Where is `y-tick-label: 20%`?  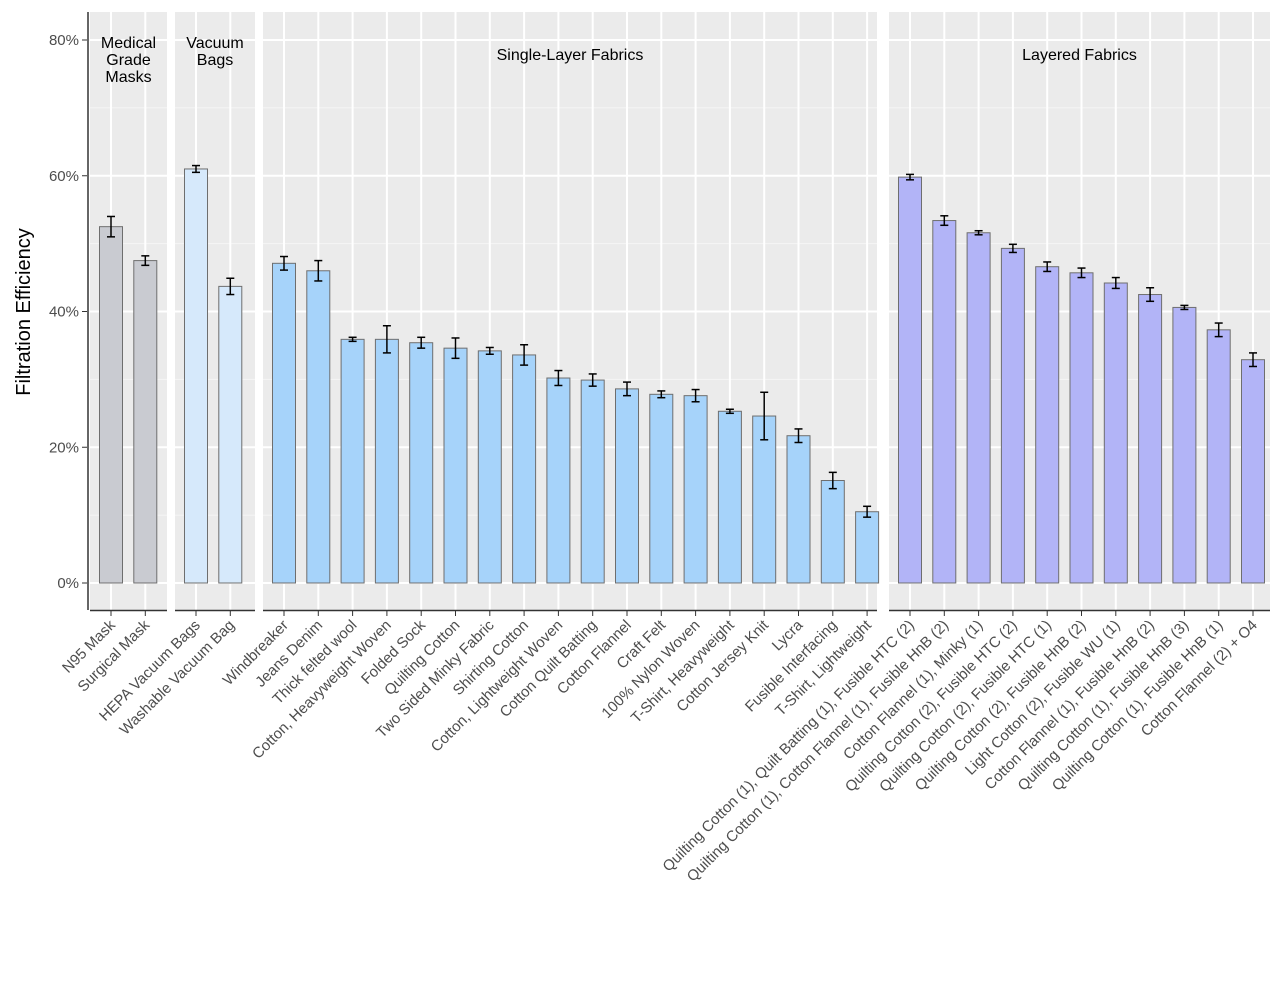
y-tick-label: 20% is located at coordinates (64, 447).